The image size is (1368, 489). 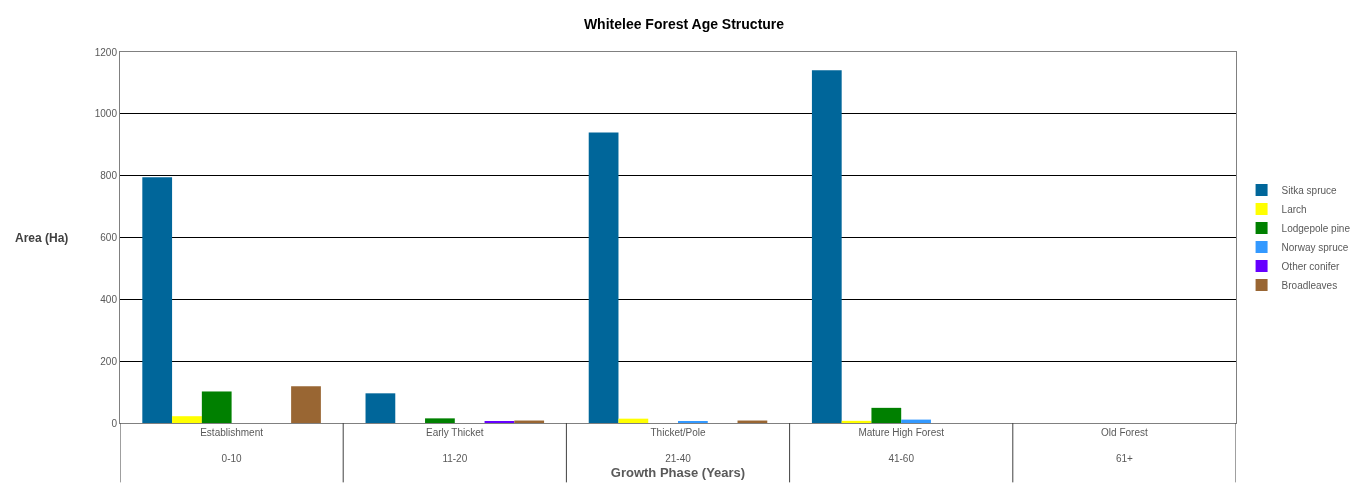 I want to click on category-label: Old Forest 61+, so click(x=1124, y=445).